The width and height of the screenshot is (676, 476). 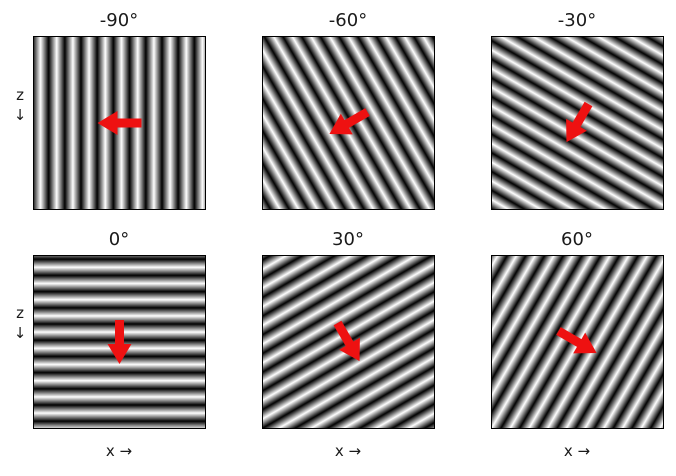 I want to click on panel-title-3: -30°, so click(x=577, y=20).